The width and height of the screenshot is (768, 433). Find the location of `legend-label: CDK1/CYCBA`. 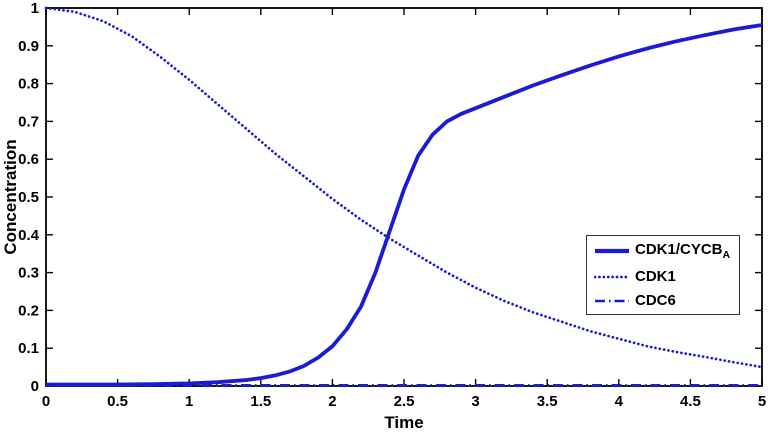

legend-label: CDK1/CYCBA is located at coordinates (683, 251).